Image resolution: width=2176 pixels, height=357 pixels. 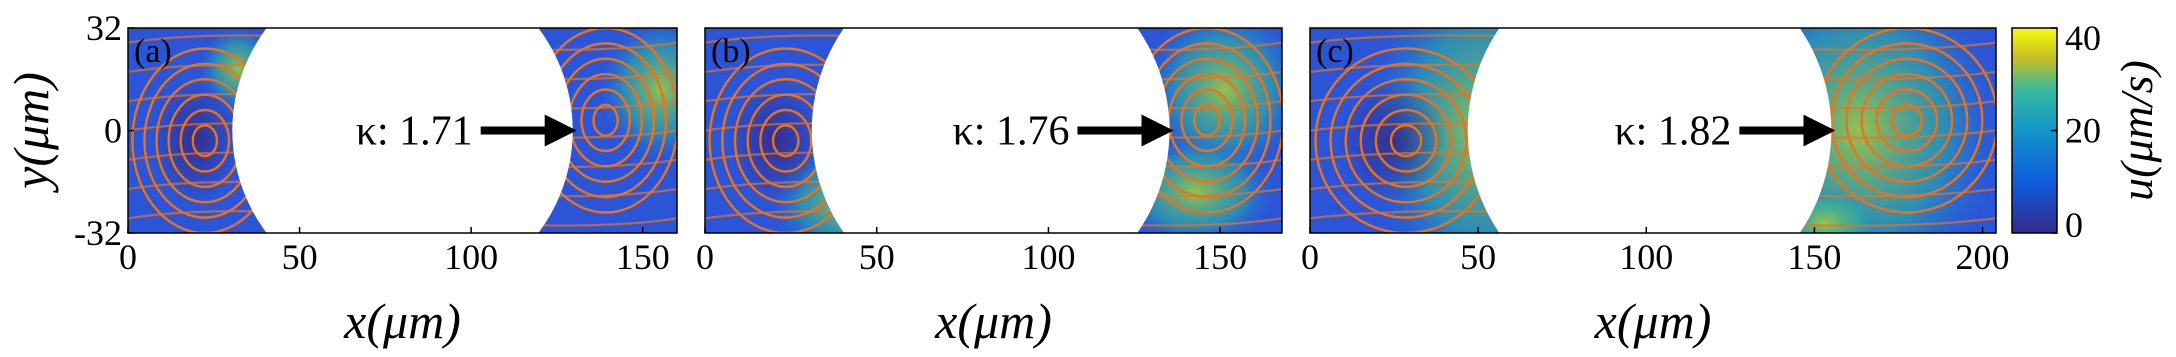 I want to click on panel-label: (a), so click(x=153, y=51).